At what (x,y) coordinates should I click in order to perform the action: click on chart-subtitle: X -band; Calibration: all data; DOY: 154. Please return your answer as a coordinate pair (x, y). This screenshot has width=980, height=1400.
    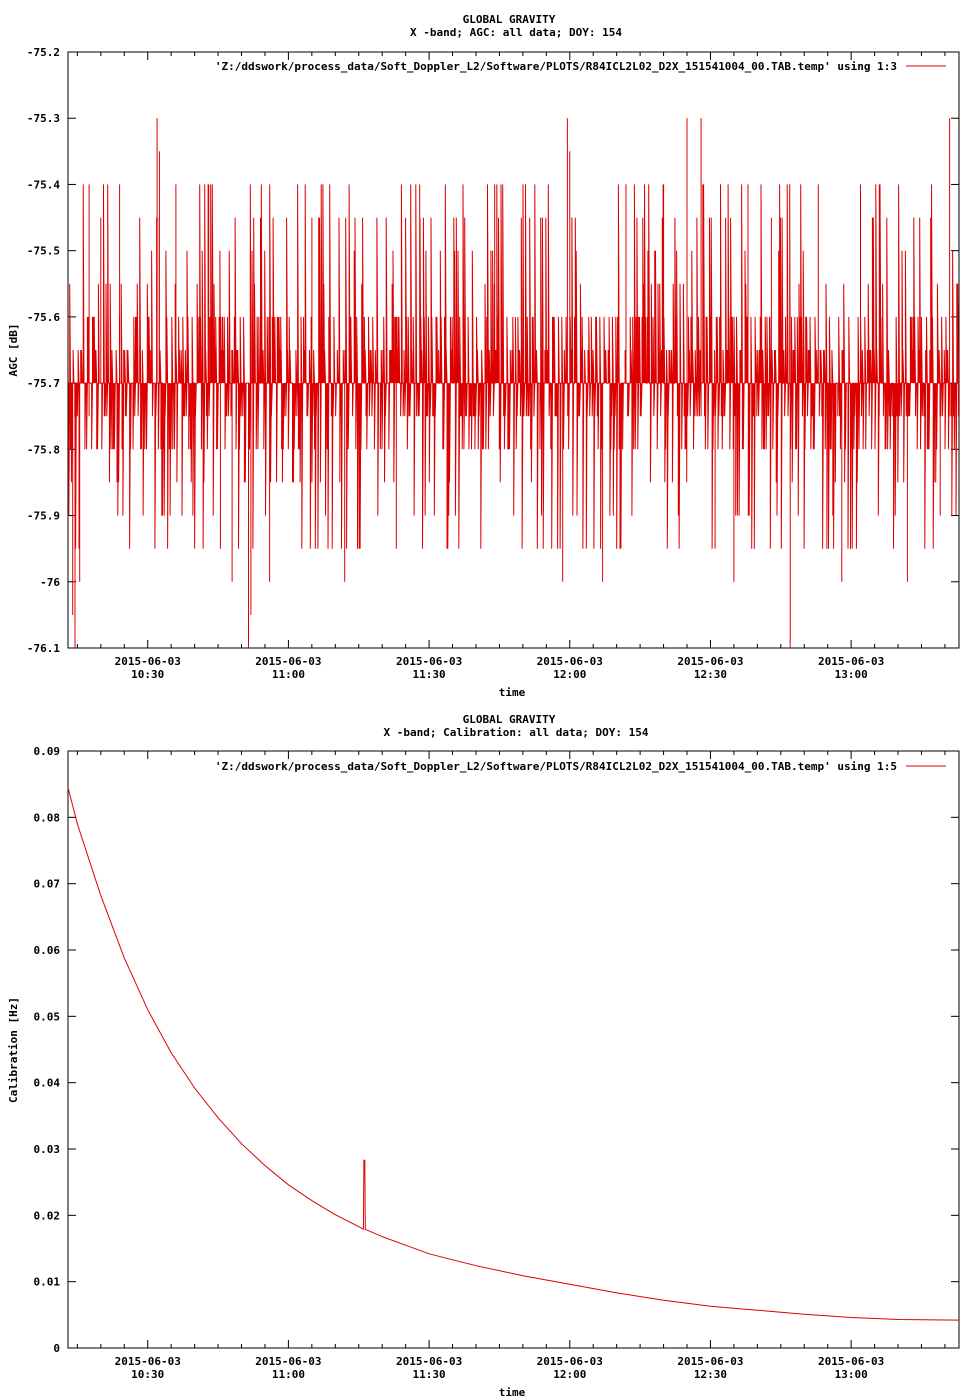
    Looking at the image, I should click on (516, 732).